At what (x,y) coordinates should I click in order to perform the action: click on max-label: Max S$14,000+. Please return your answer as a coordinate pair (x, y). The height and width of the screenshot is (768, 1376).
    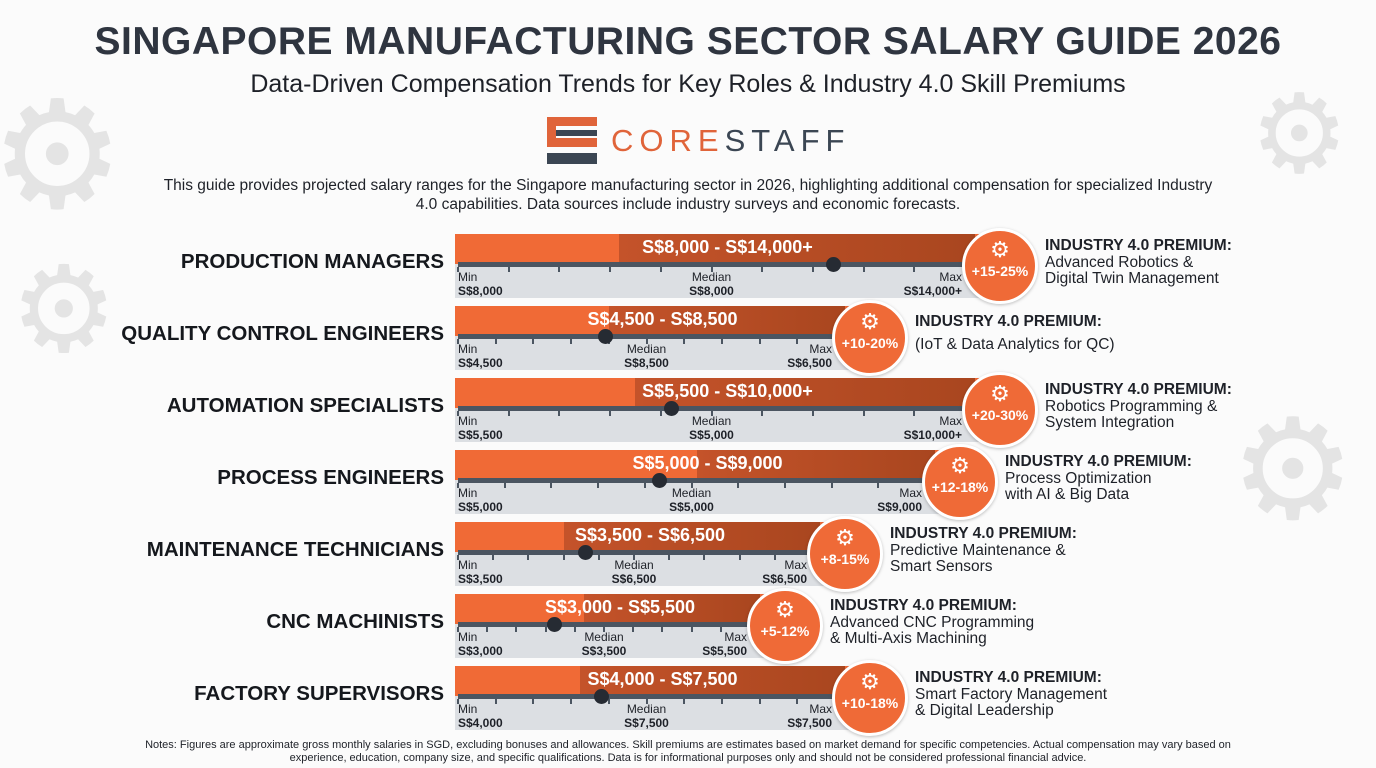
    Looking at the image, I should click on (933, 284).